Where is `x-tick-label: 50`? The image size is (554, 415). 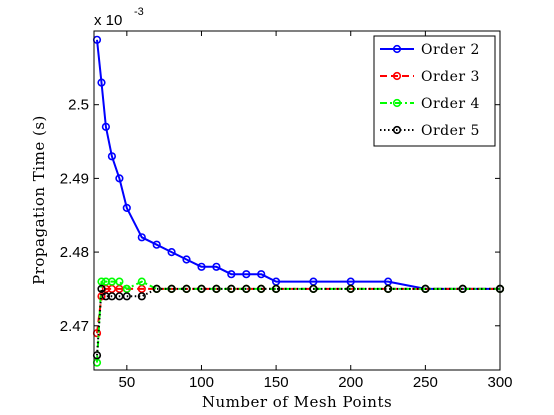 x-tick-label: 50 is located at coordinates (126, 382).